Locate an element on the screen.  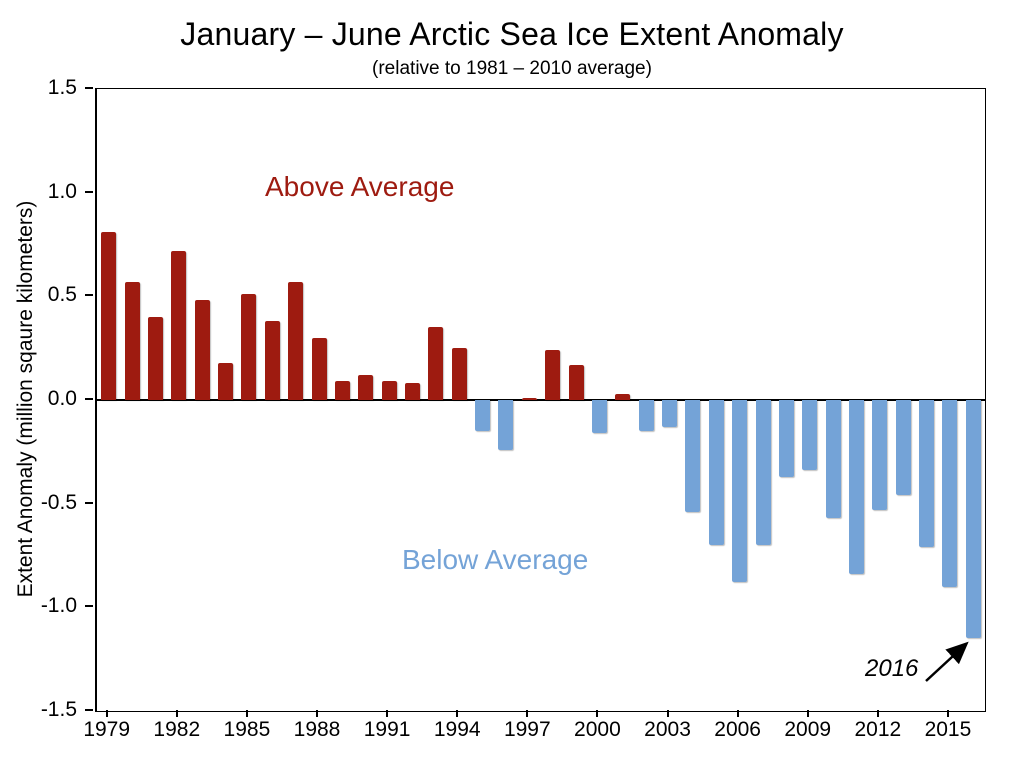
bar-2011 is located at coordinates (856, 487).